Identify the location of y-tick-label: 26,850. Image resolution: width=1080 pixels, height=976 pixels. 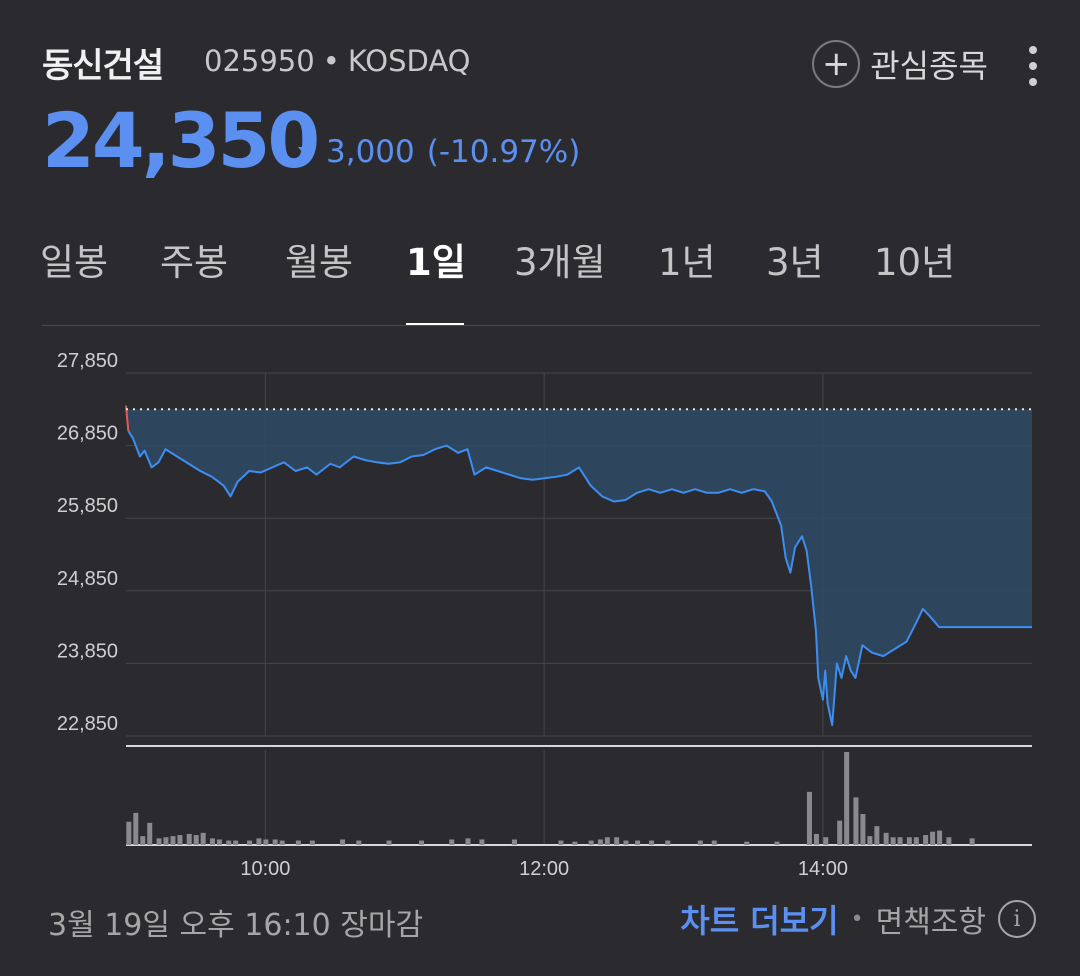
(87, 434).